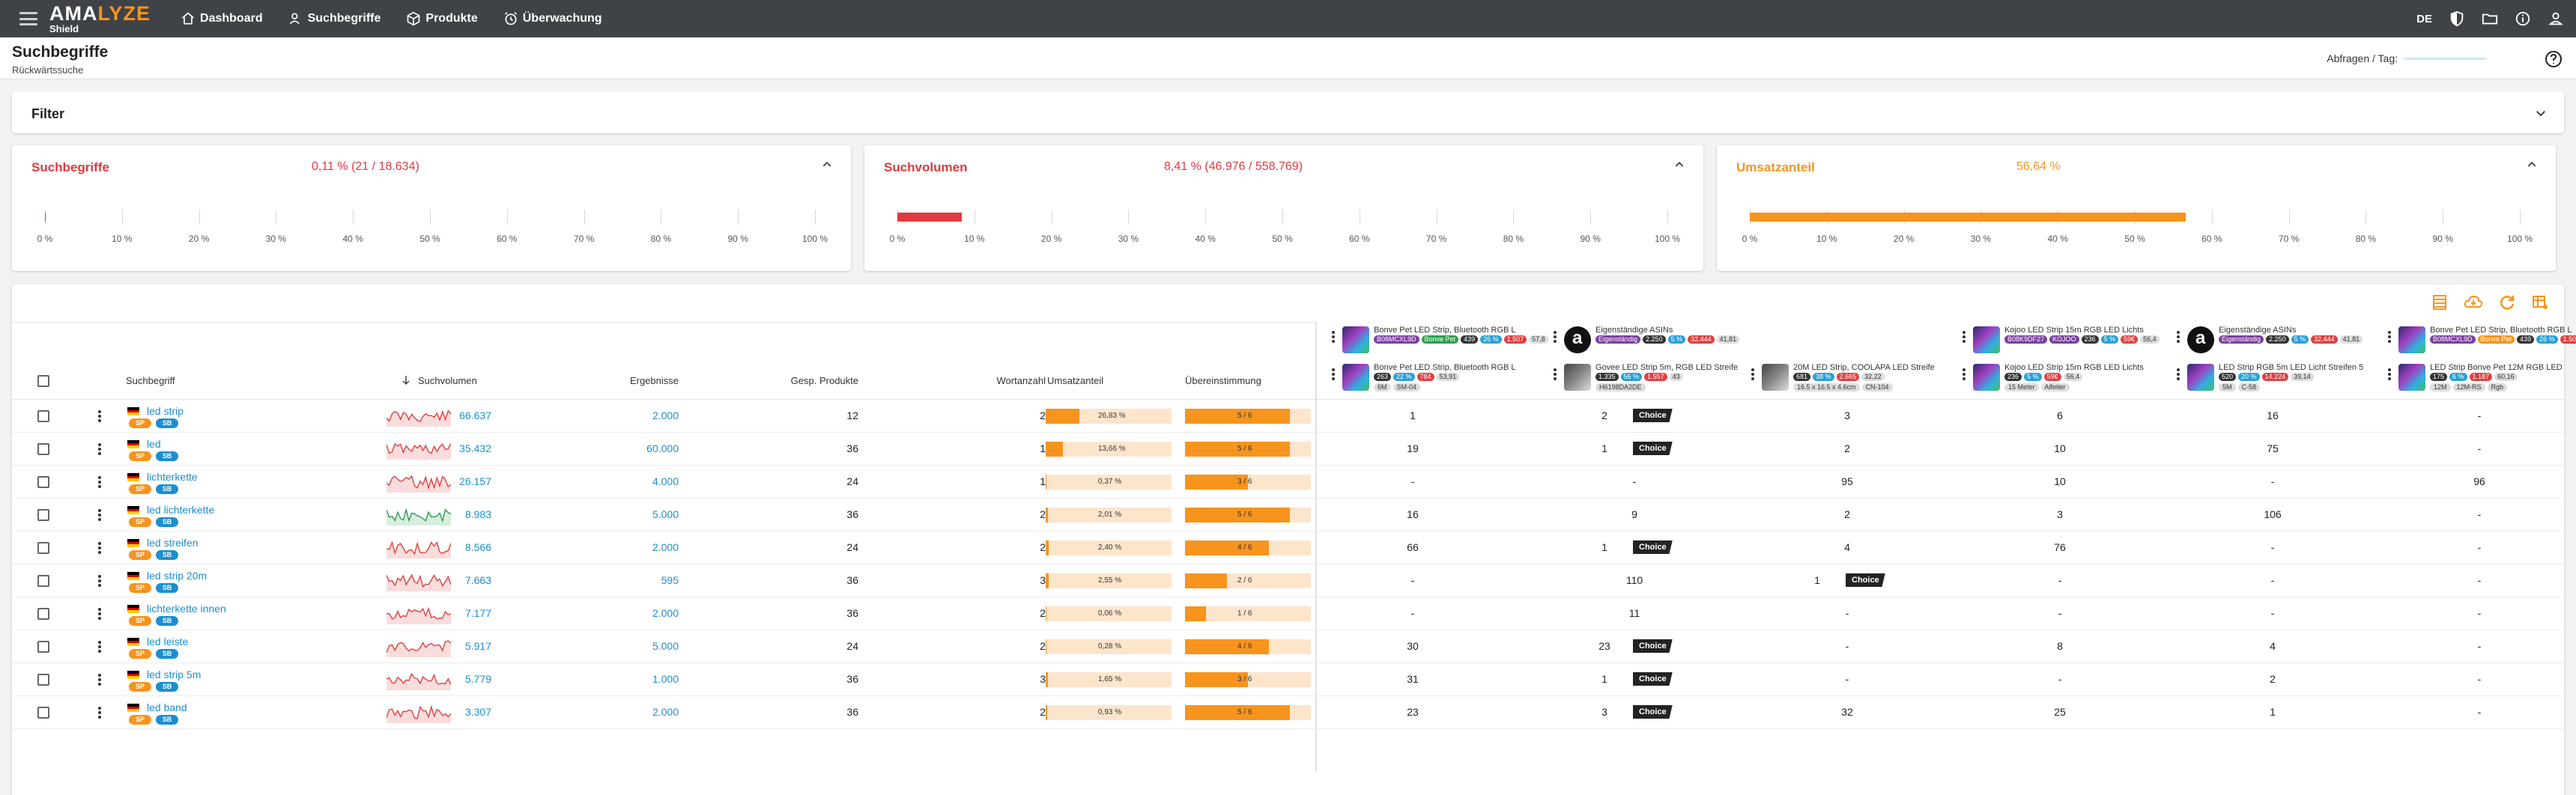  I want to click on folder-icon, so click(2490, 18).